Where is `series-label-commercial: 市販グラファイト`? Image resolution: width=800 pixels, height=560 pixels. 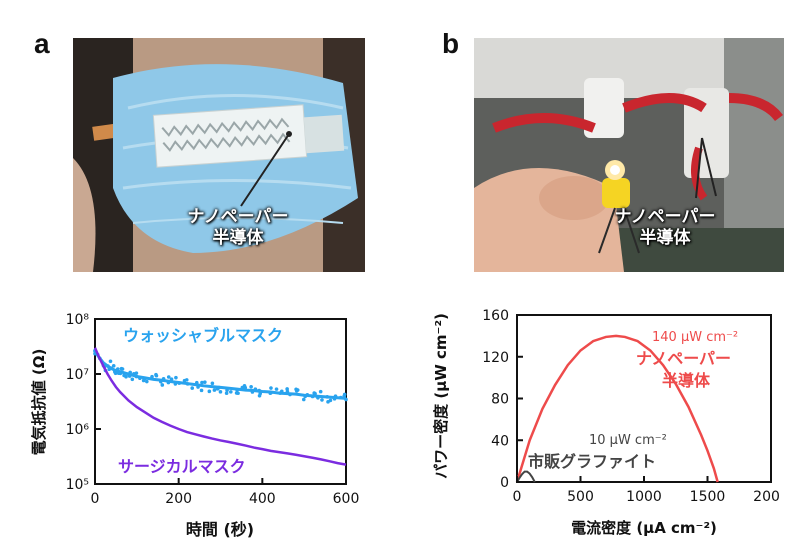 series-label-commercial: 市販グラファイト is located at coordinates (592, 461).